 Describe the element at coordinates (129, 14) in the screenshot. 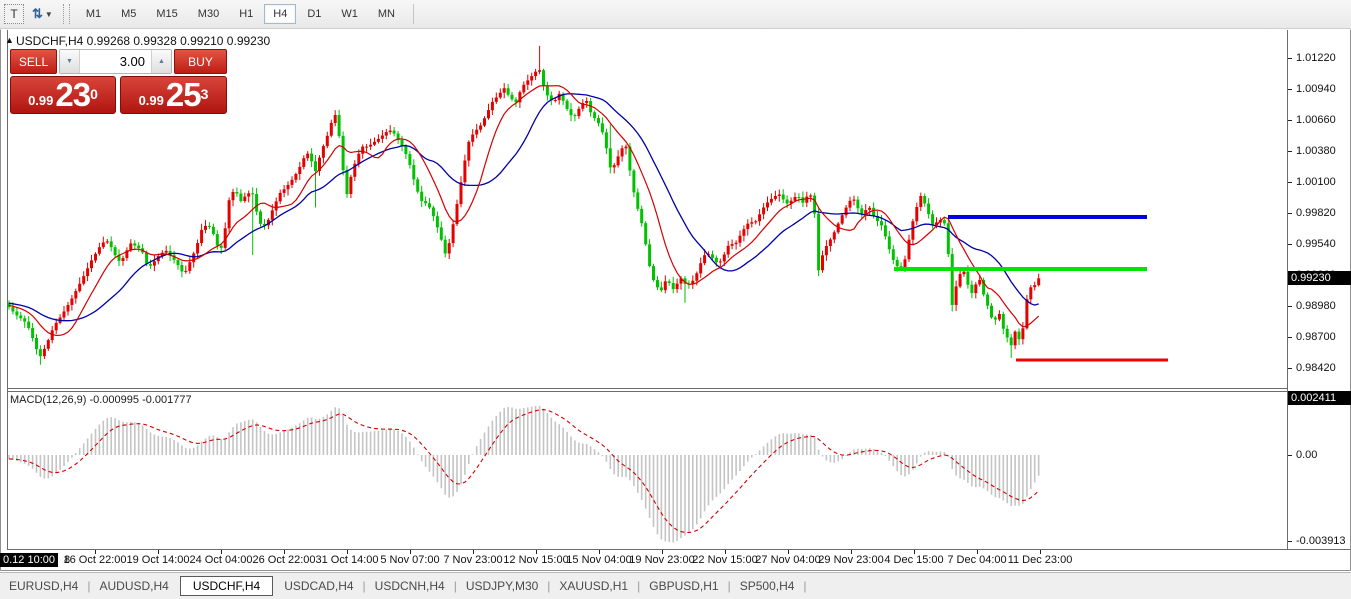

I see `timeframe-button-m5: M5` at that location.